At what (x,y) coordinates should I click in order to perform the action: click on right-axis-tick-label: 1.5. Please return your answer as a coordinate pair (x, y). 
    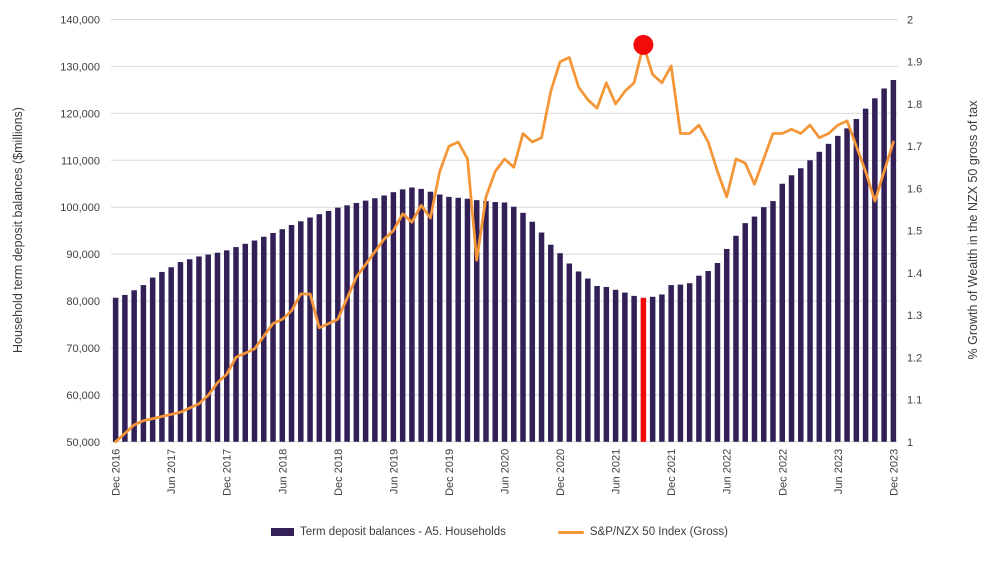
    Looking at the image, I should click on (914, 232).